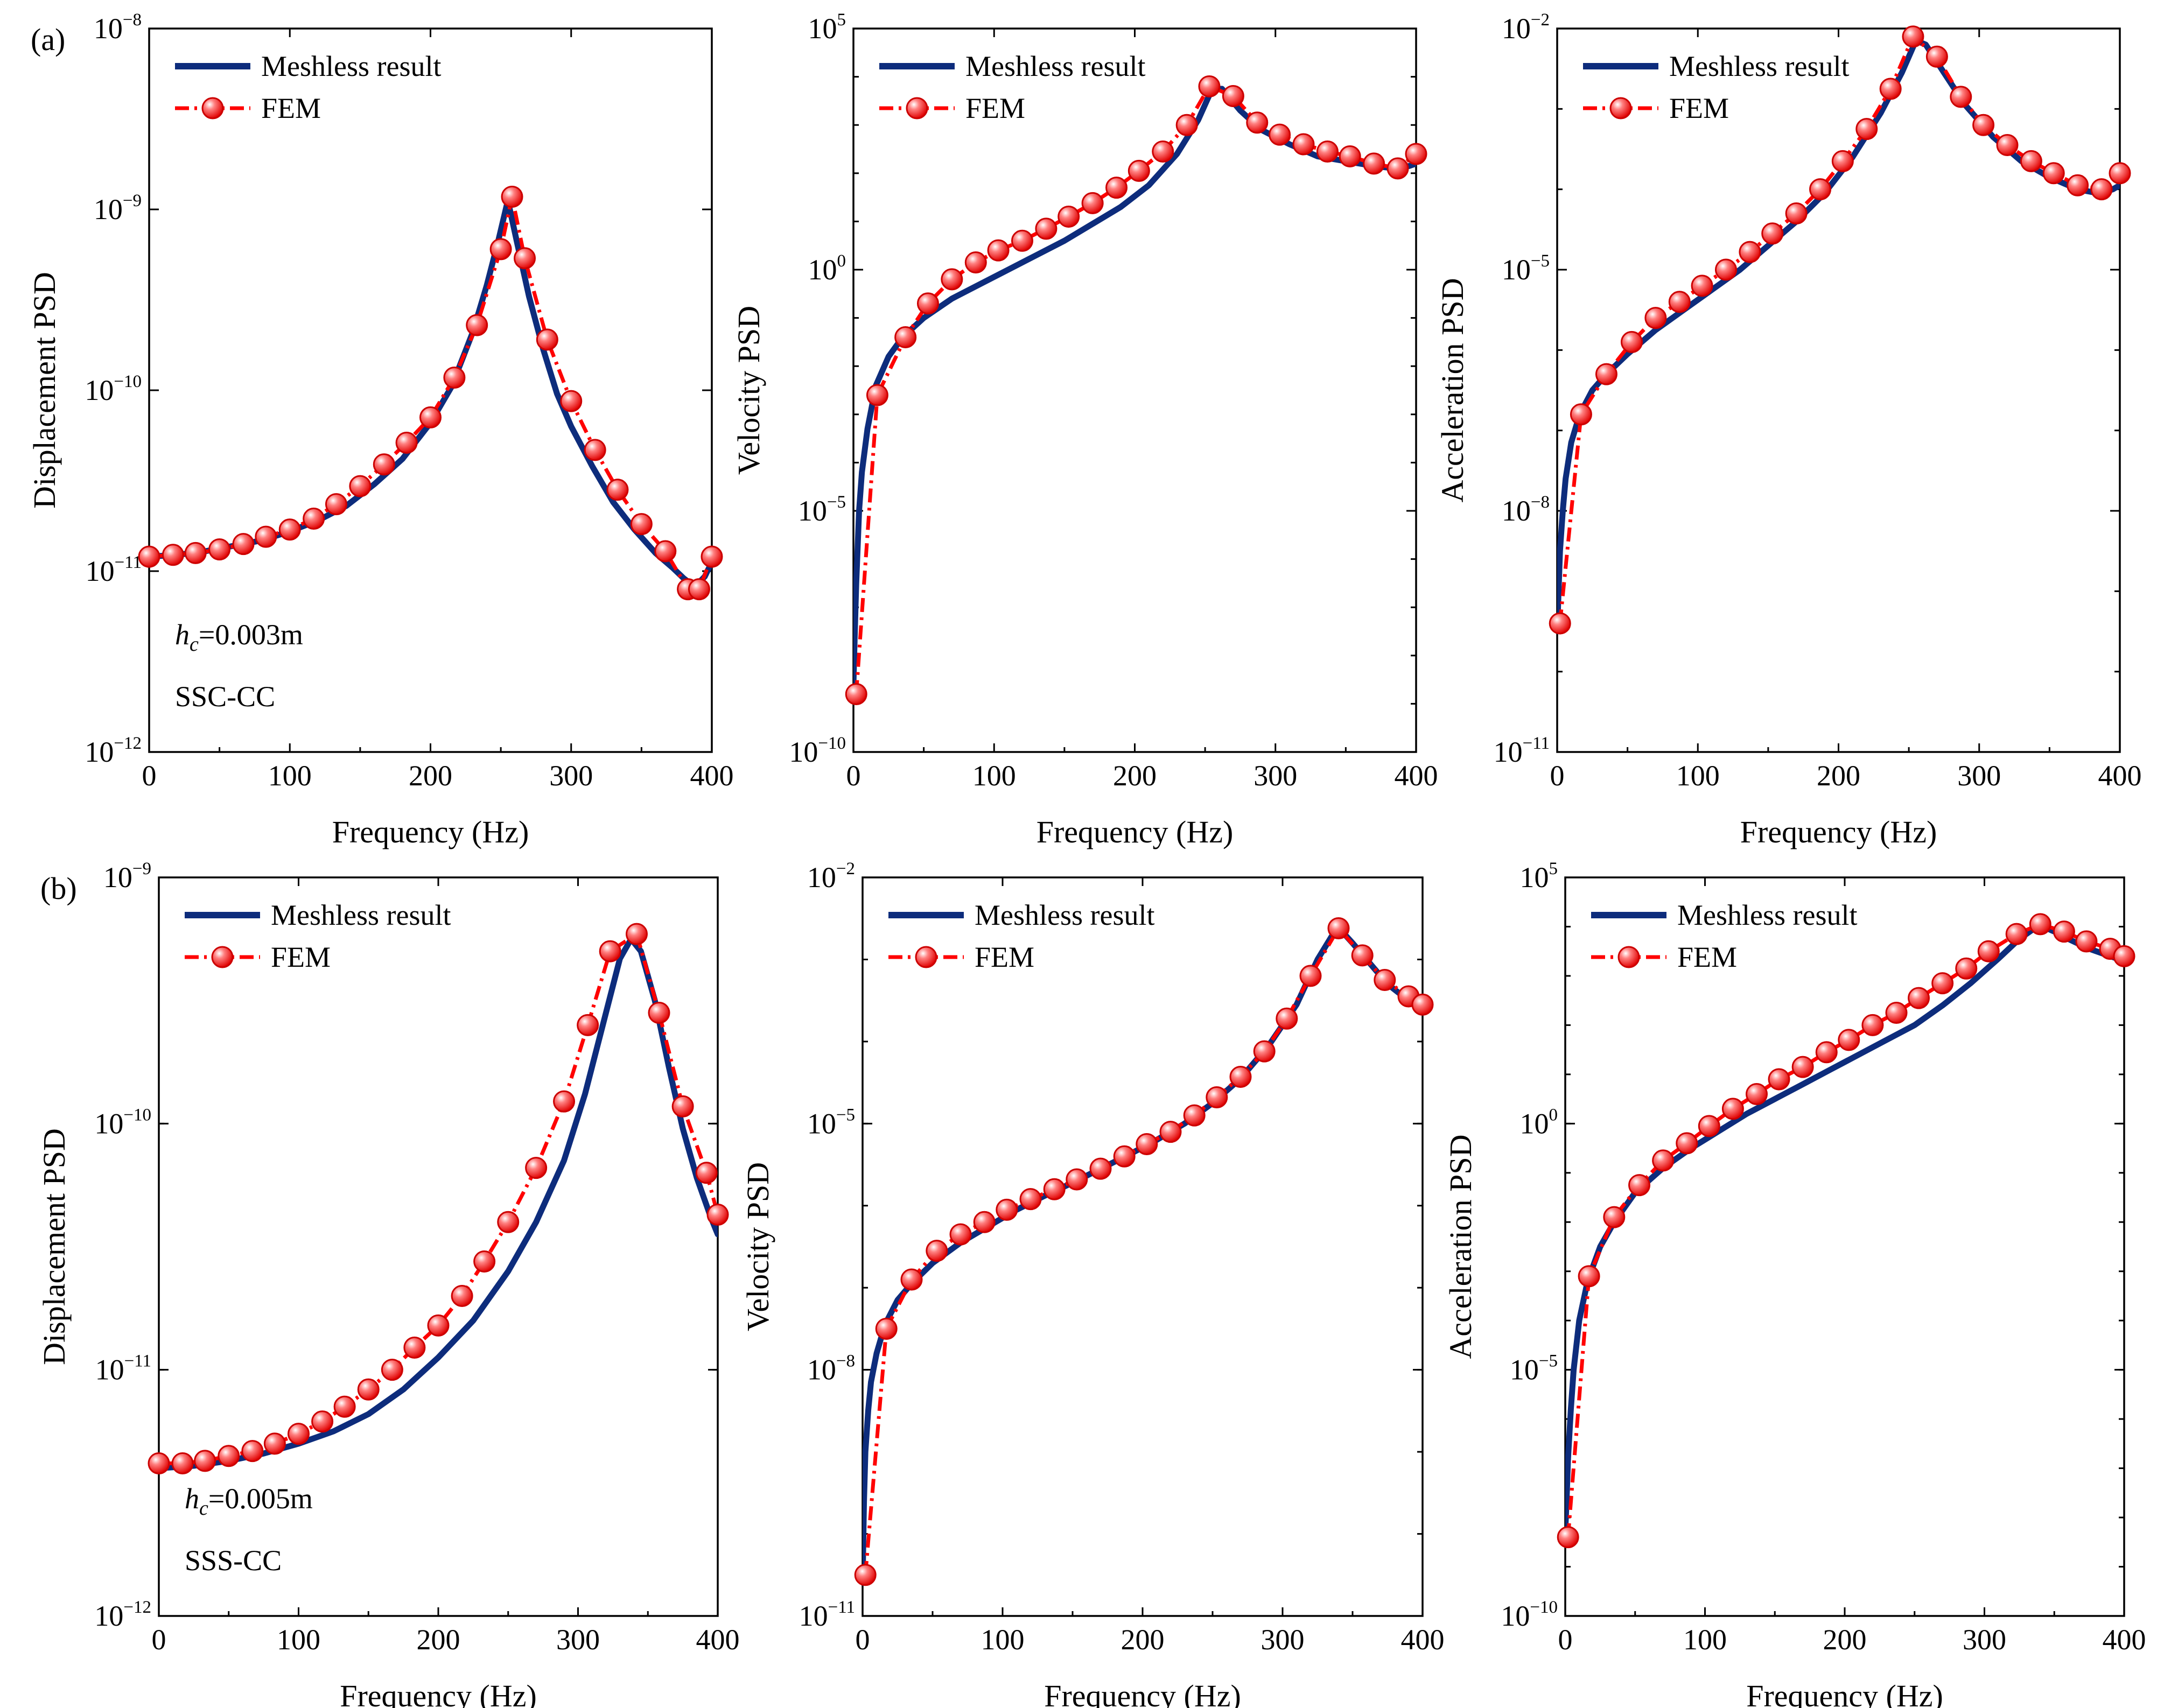 The image size is (2157, 1708). What do you see at coordinates (438, 1201) in the screenshot?
I see `plot-area` at bounding box center [438, 1201].